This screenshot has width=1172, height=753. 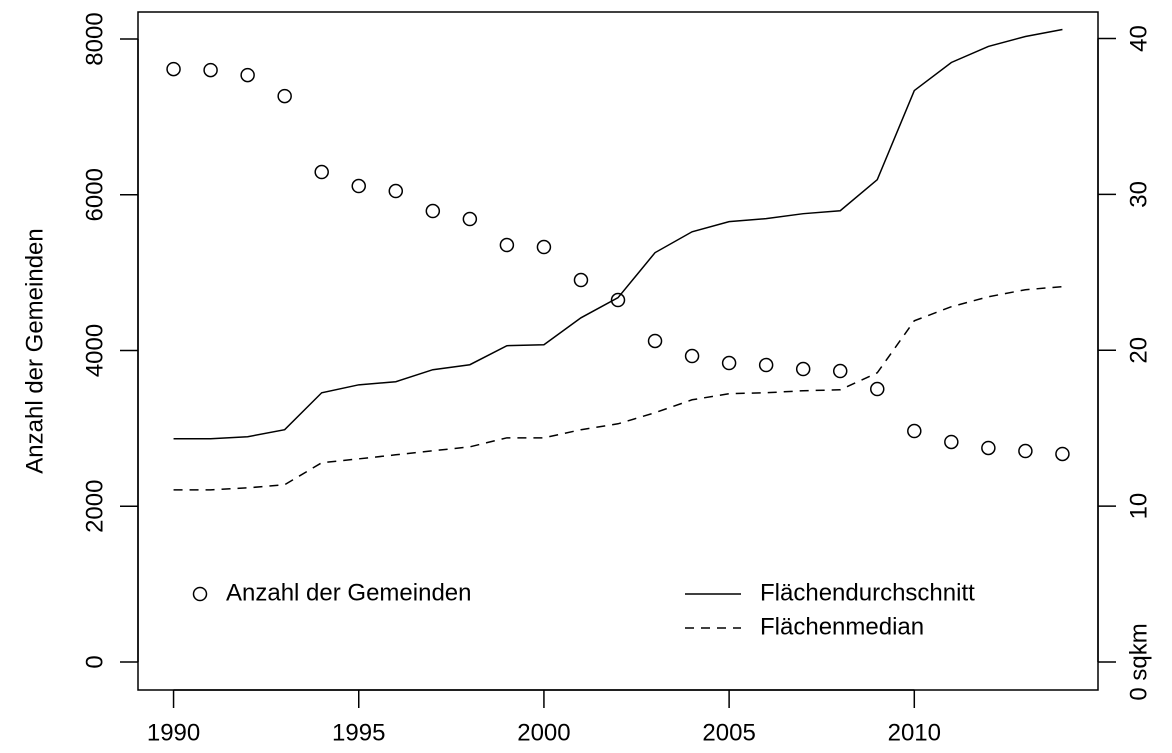 What do you see at coordinates (914, 732) in the screenshot?
I see `x-tick-label: 2010` at bounding box center [914, 732].